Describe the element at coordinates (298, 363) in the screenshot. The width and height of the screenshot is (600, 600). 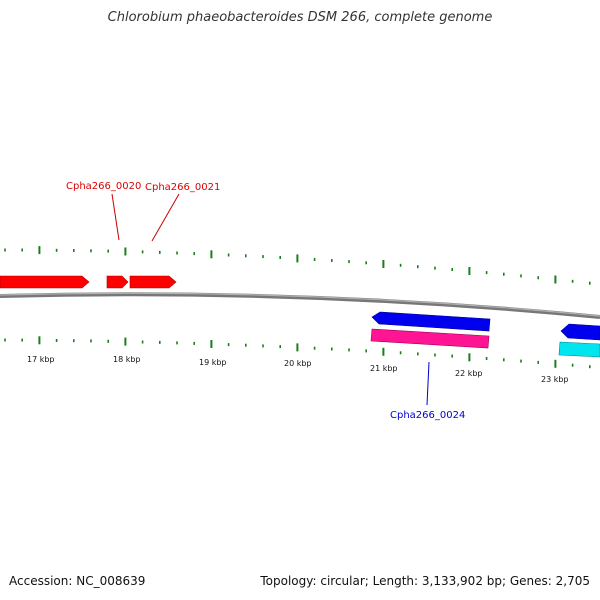
I see `scale-label: 20 kbp` at that location.